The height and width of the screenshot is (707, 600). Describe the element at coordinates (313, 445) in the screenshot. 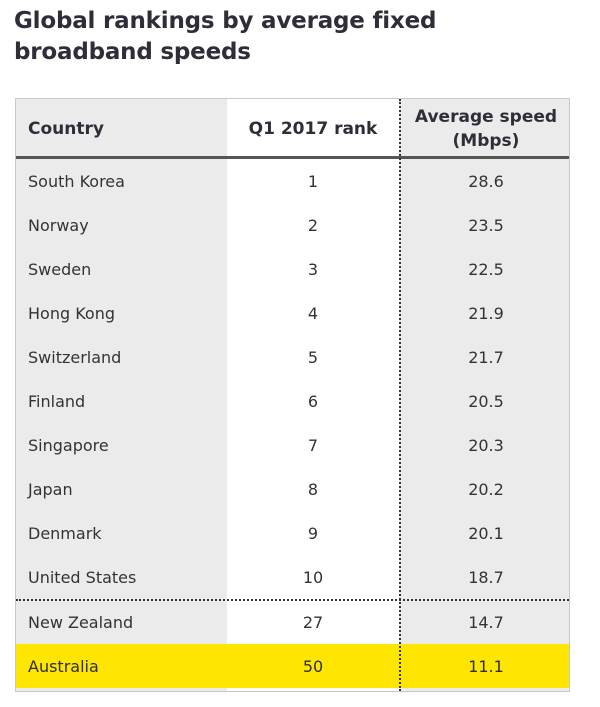

I see `cell-rank: 7` at that location.